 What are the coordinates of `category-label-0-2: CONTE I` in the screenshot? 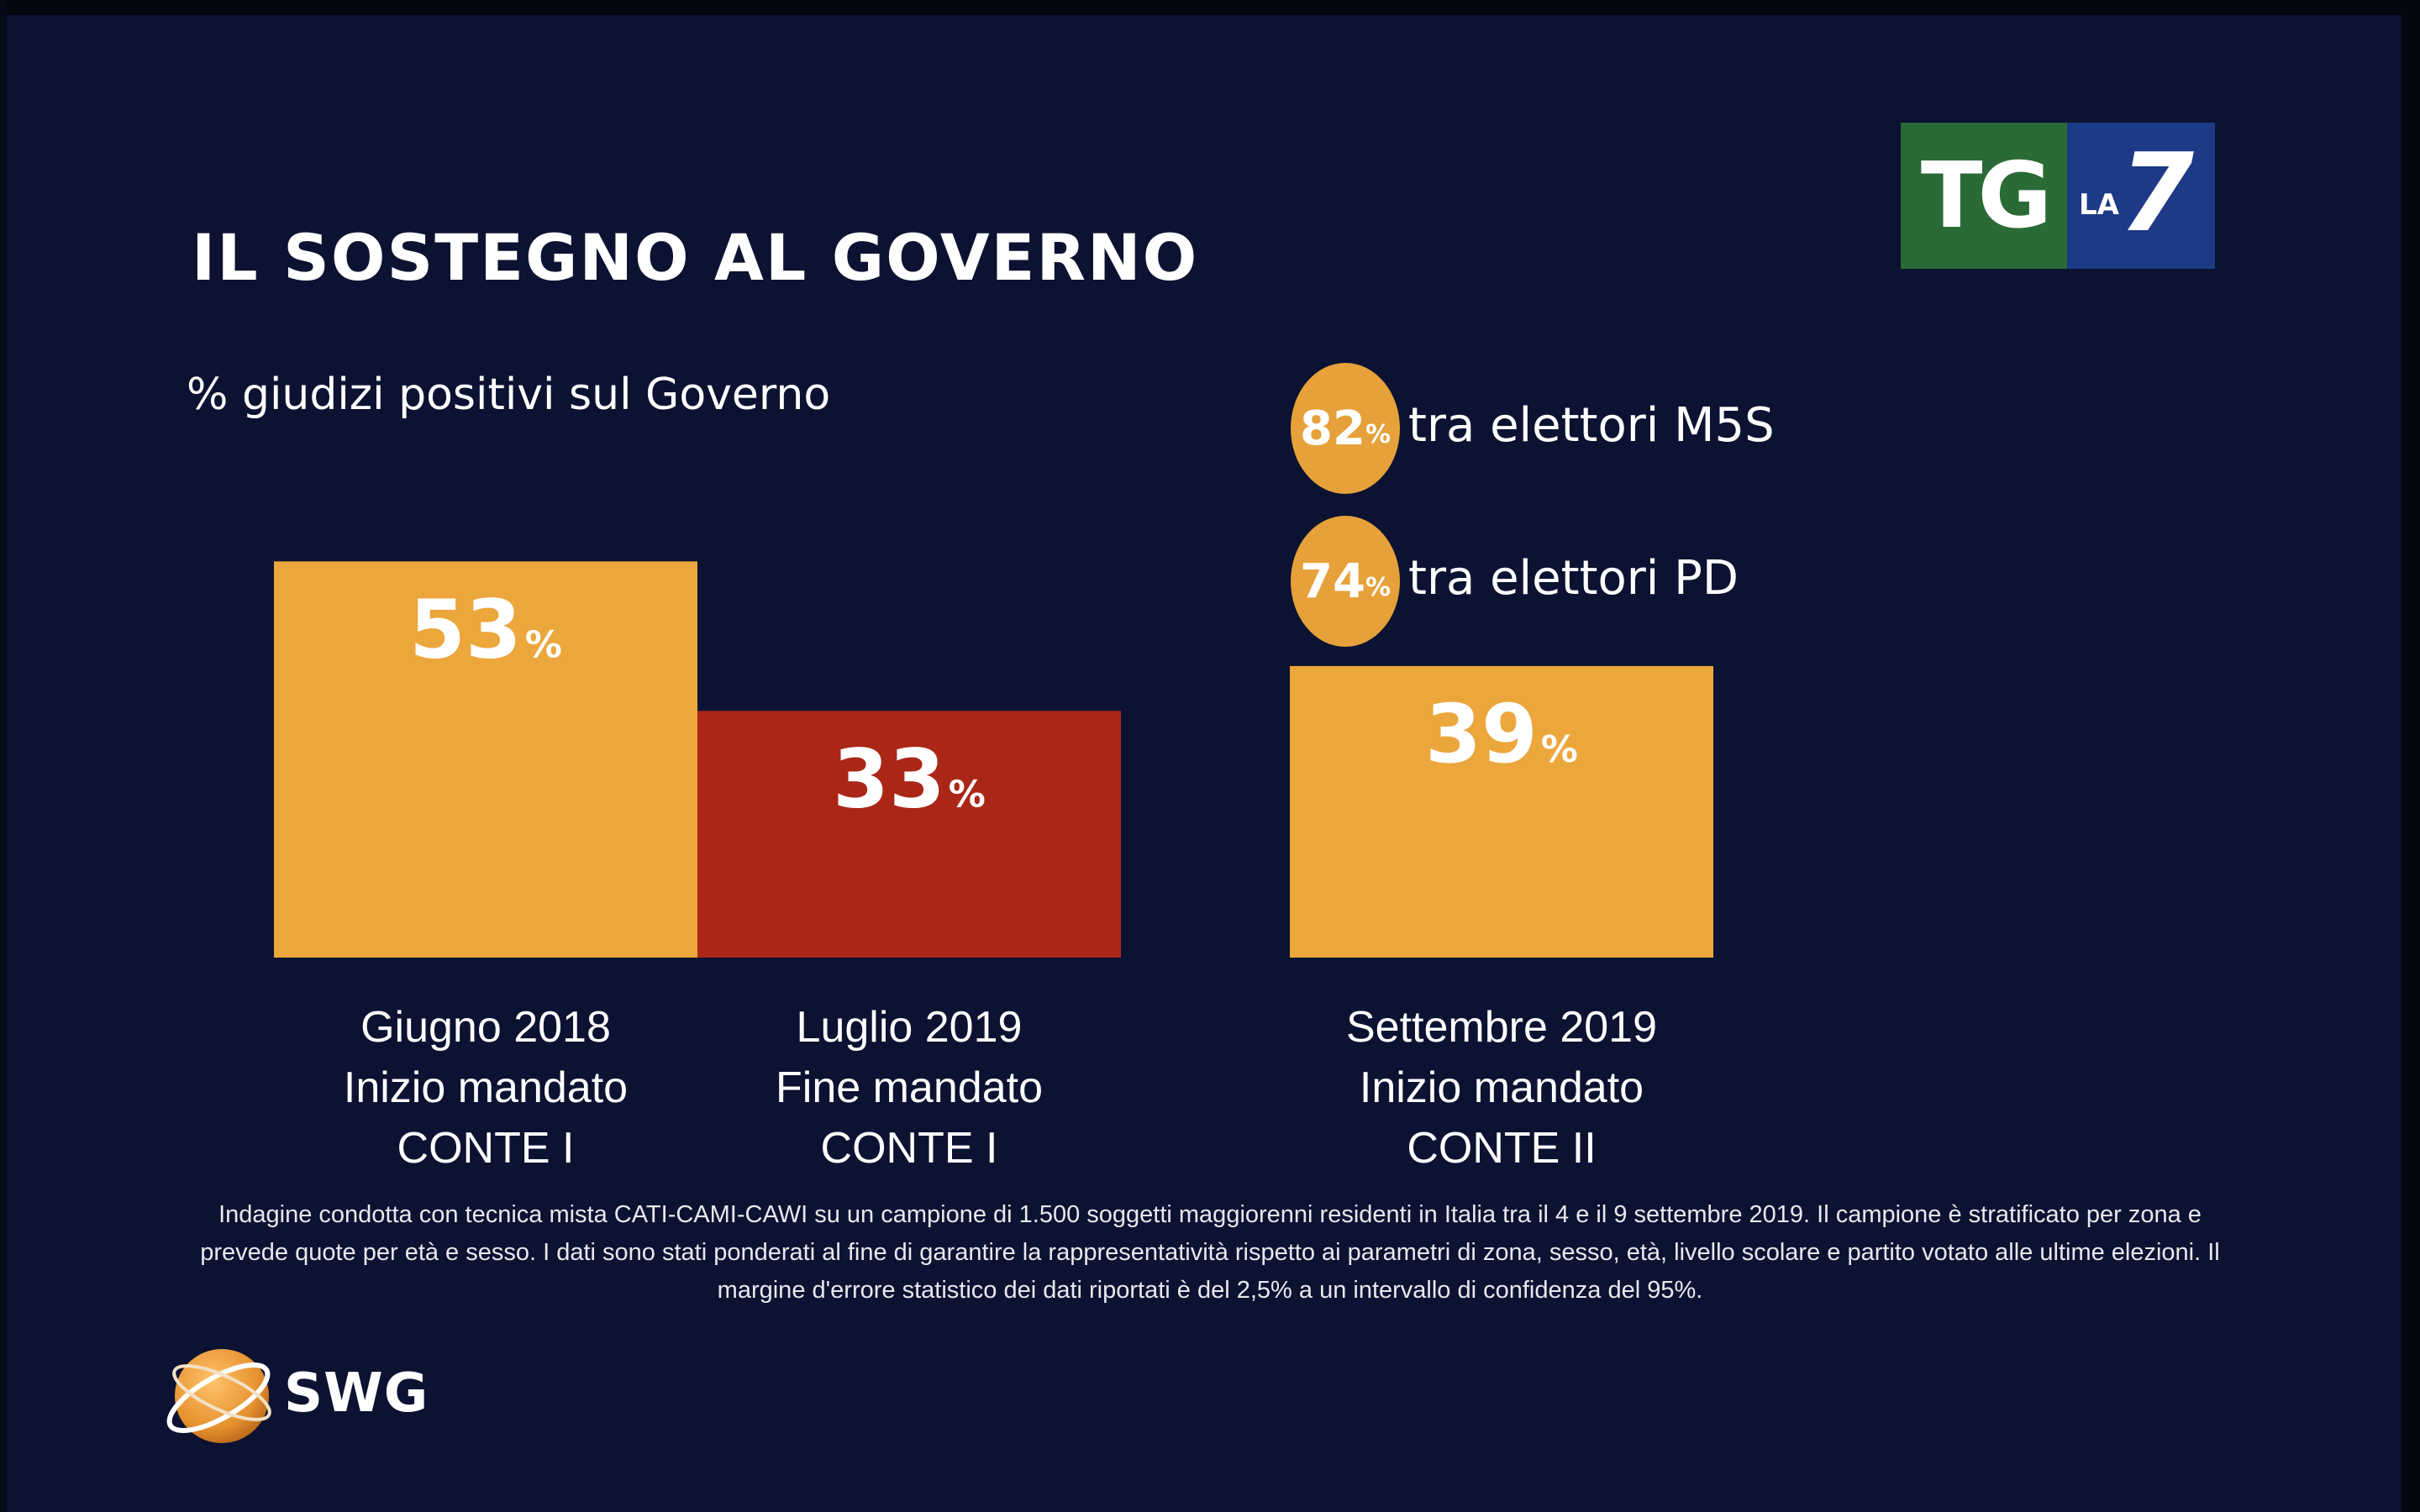 It's located at (486, 1148).